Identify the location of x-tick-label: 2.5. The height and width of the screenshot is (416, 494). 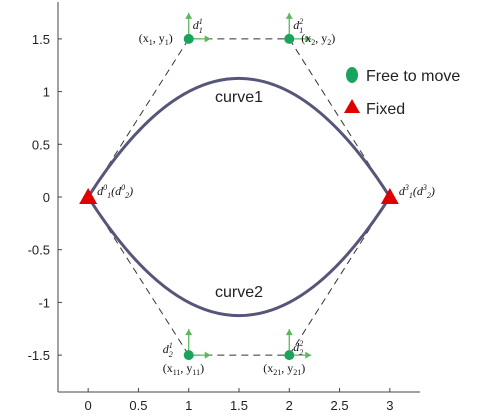
(340, 405).